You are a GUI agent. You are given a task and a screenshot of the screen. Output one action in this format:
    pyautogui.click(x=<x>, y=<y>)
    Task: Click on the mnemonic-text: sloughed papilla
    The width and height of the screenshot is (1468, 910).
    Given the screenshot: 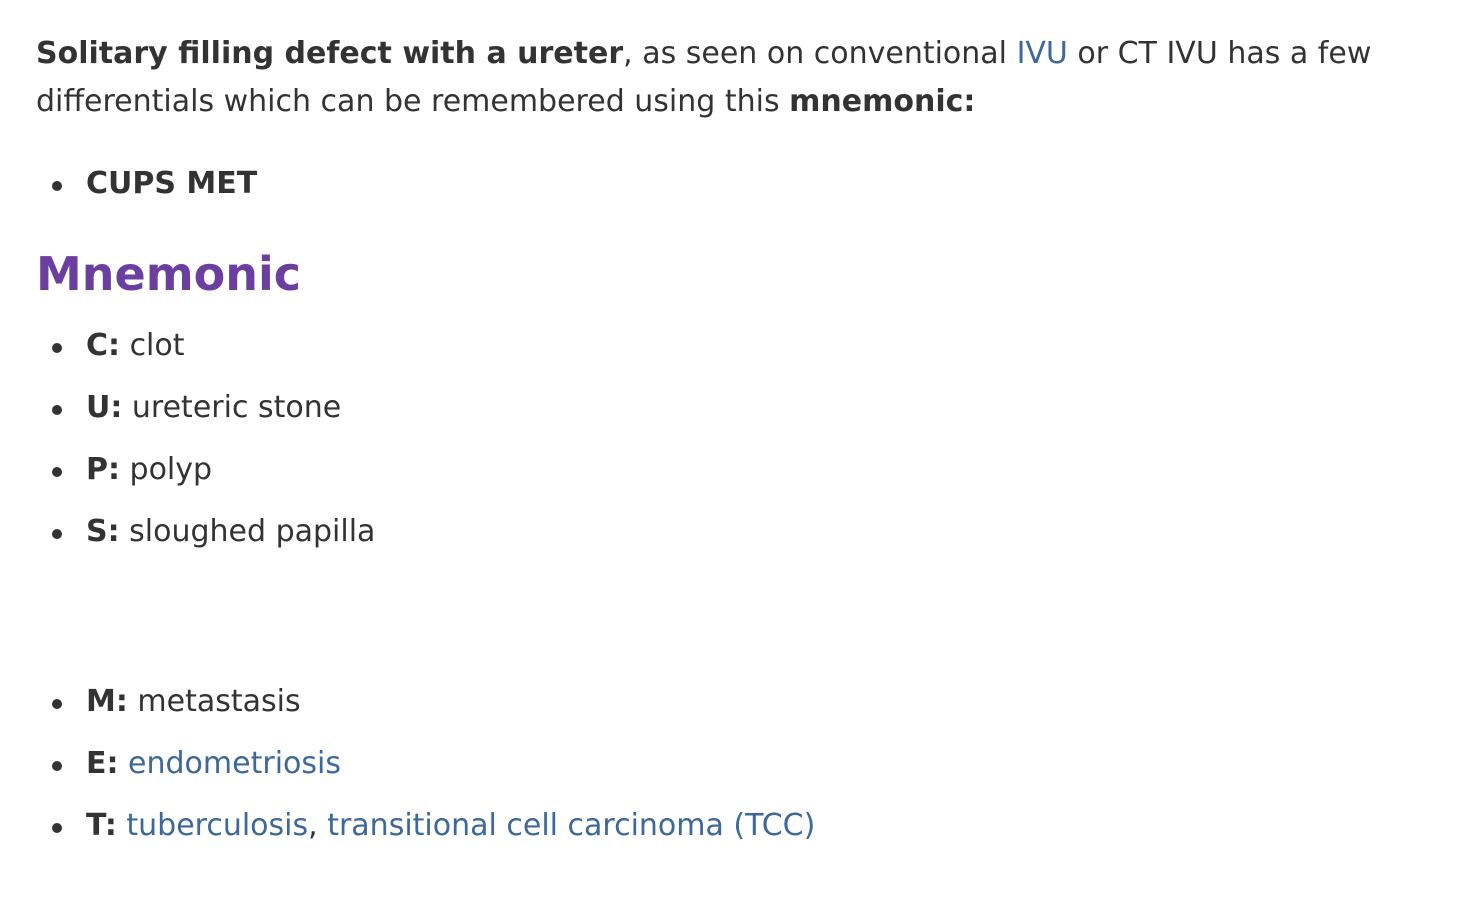 What is the action you would take?
    pyautogui.click(x=252, y=531)
    